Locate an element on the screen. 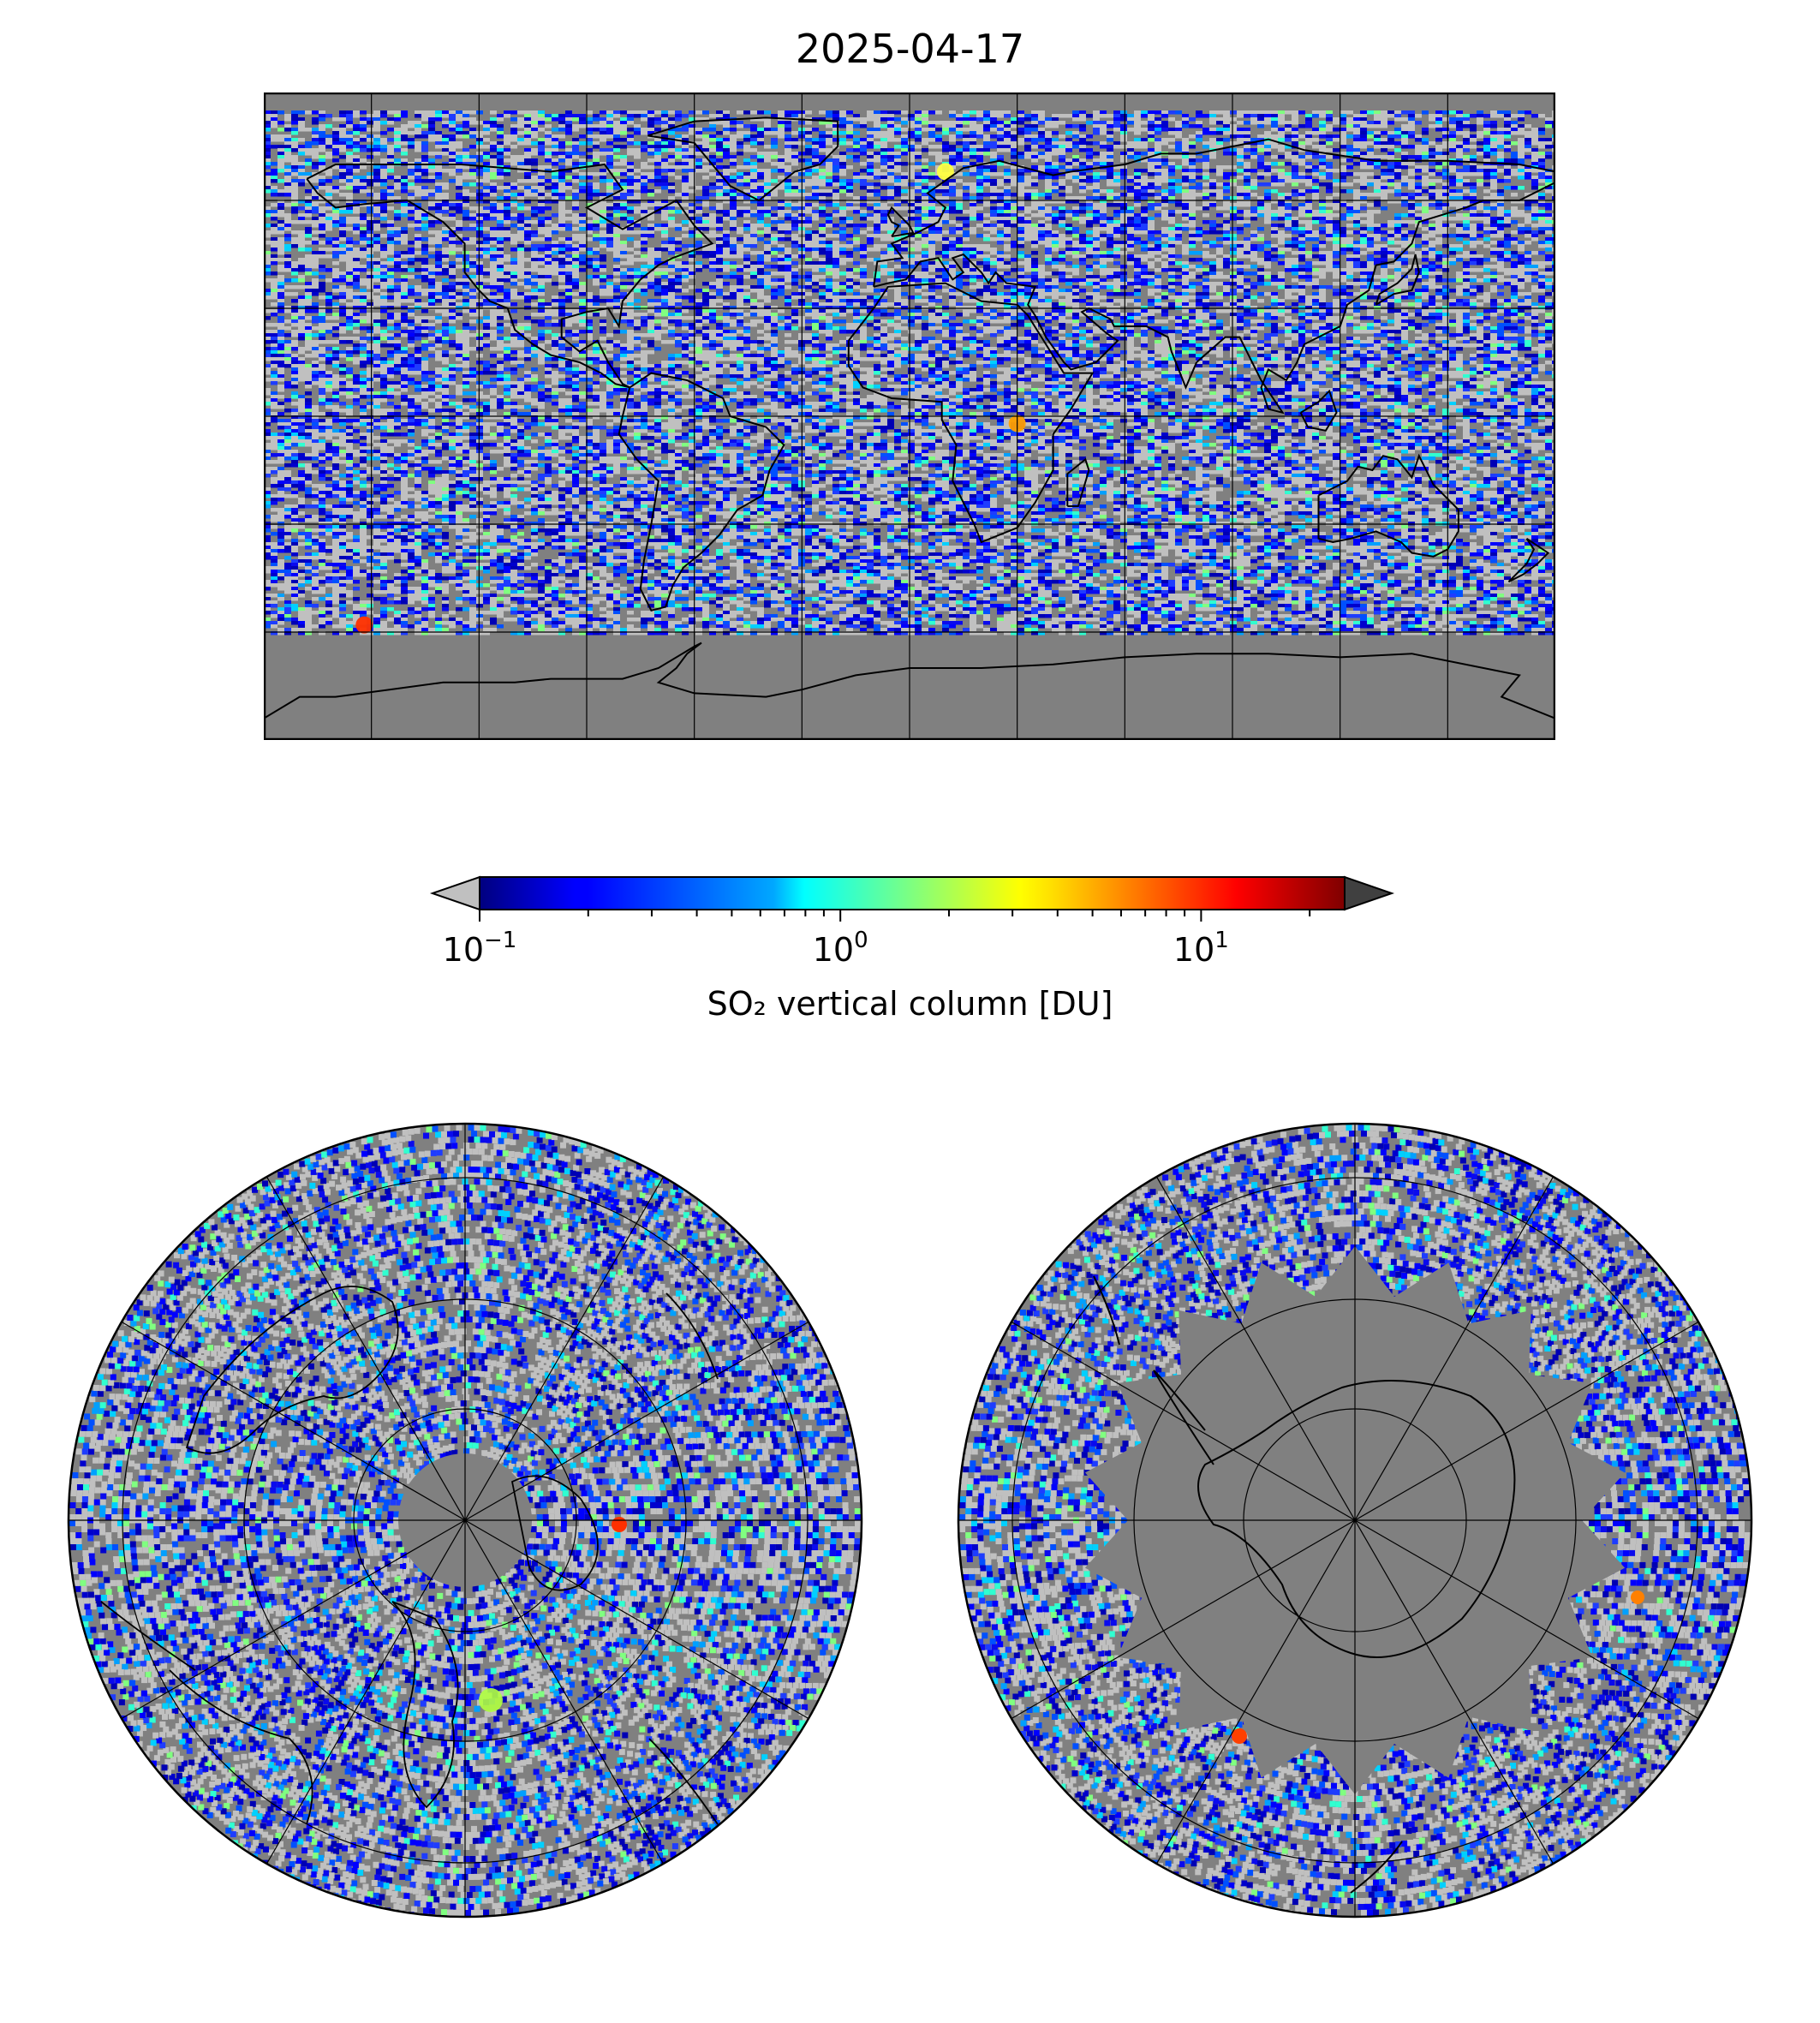 The width and height of the screenshot is (1820, 2023). colorbar-over-extension is located at coordinates (1369, 893).